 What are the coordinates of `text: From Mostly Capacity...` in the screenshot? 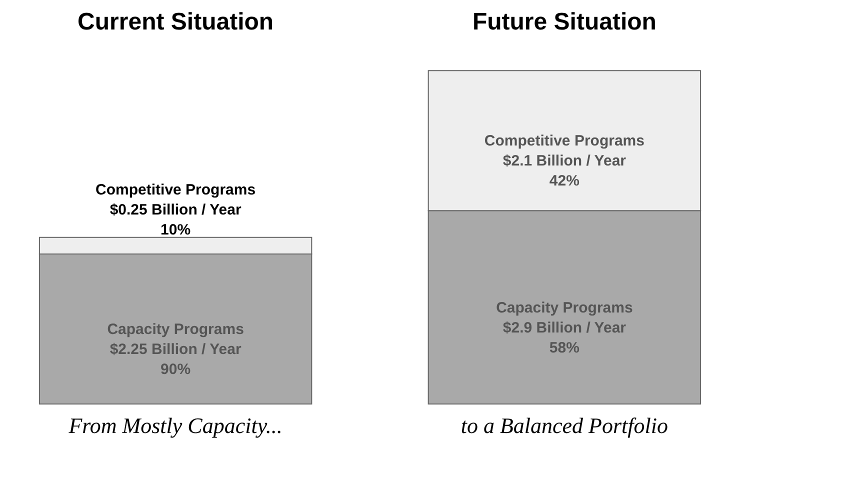 It's located at (175, 425).